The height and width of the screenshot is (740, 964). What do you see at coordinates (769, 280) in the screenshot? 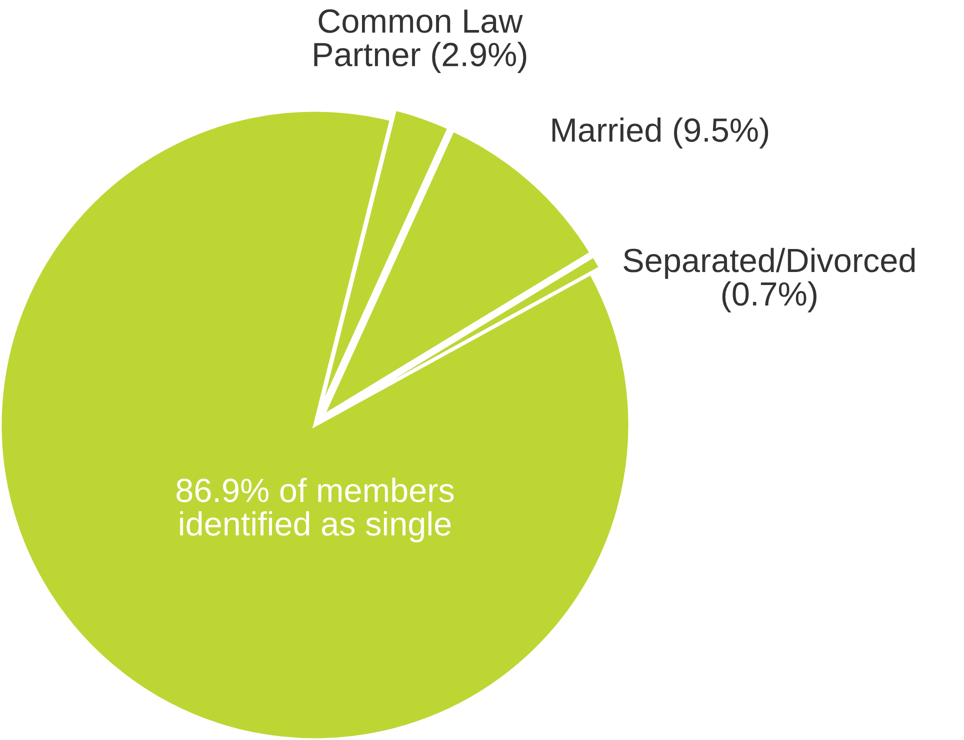
I see `slice-label: Separated/Divorced (0.7%)` at bounding box center [769, 280].